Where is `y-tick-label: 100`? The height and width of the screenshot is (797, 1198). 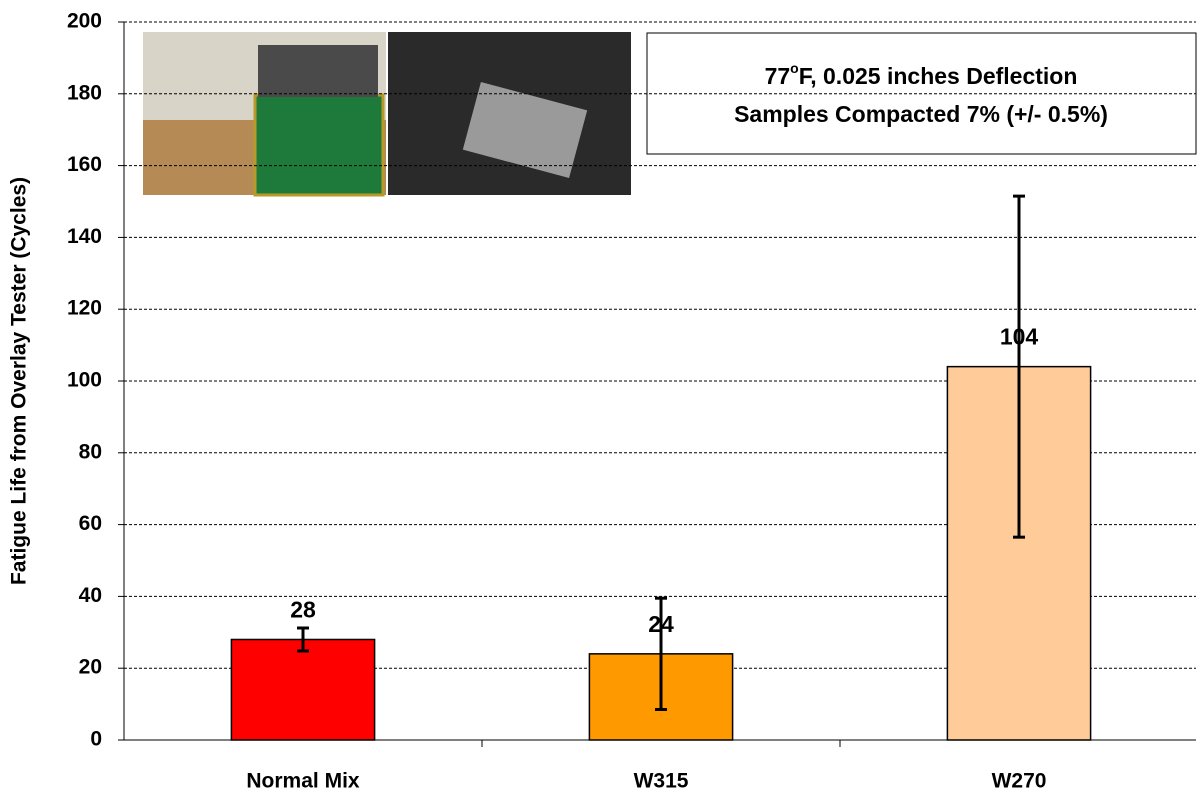
y-tick-label: 100 is located at coordinates (84, 380).